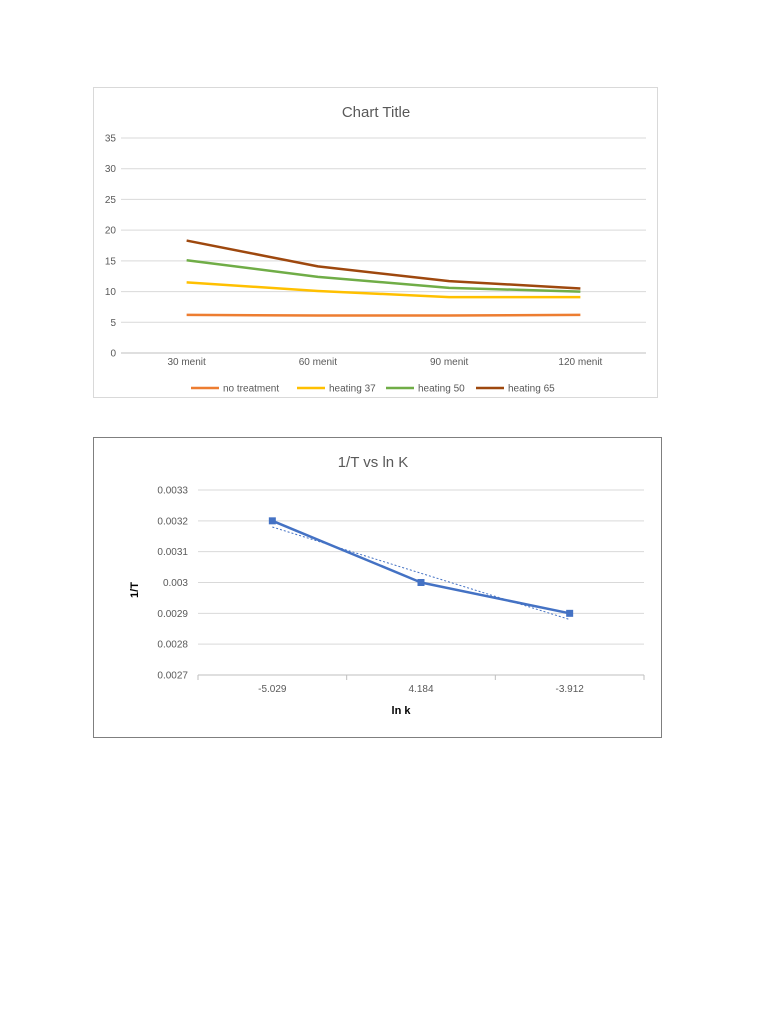 Image resolution: width=768 pixels, height=1024 pixels. I want to click on x-tick-label: -5.029, so click(272, 689).